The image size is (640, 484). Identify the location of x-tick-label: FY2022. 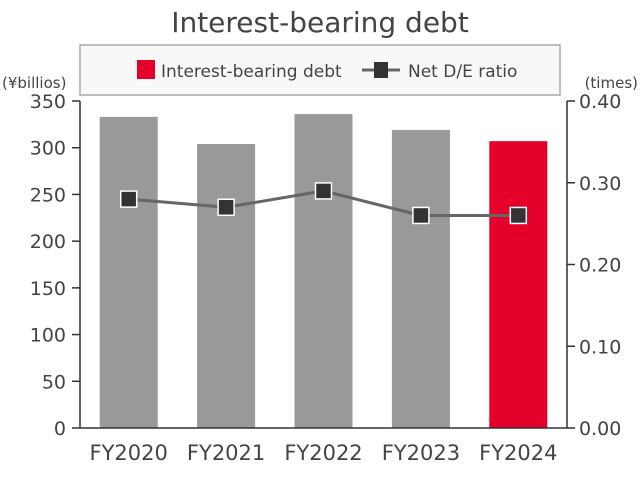
(323, 453).